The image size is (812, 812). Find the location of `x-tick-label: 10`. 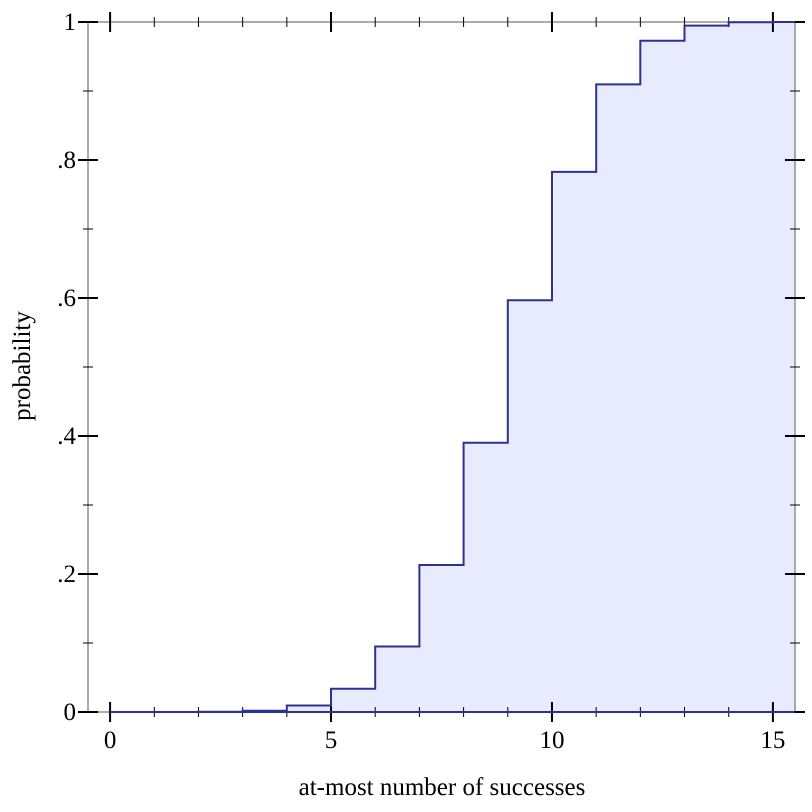

x-tick-label: 10 is located at coordinates (551, 740).